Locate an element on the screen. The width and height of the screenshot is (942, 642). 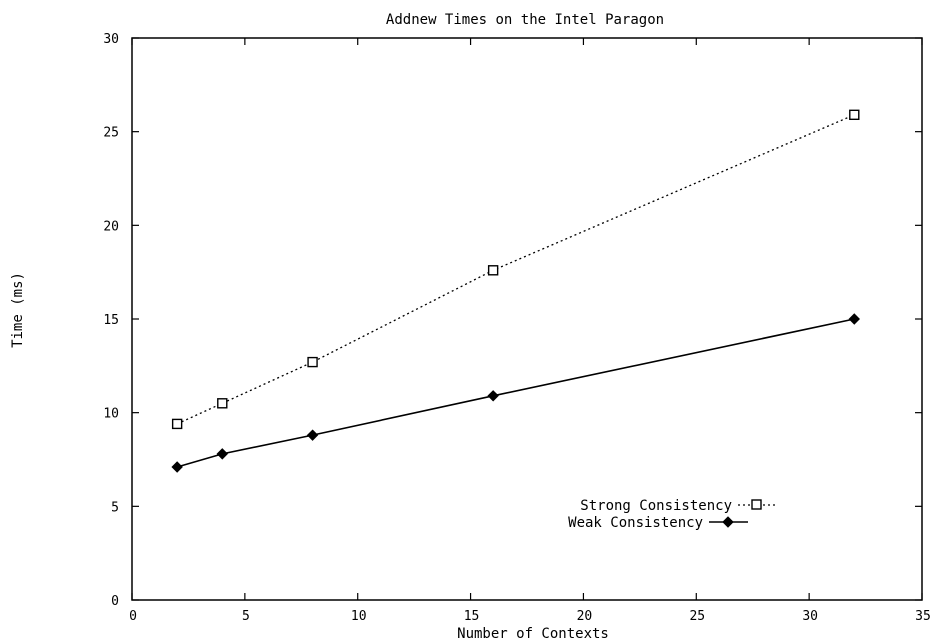
legend-marker-weak-consistency is located at coordinates (728, 522).